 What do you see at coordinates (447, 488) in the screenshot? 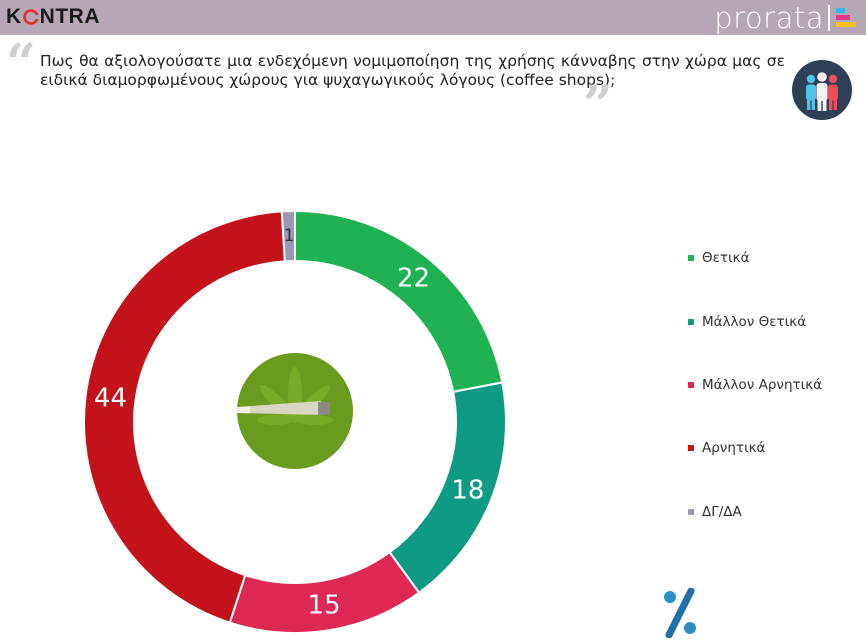
I see `slice-rather-positive` at bounding box center [447, 488].